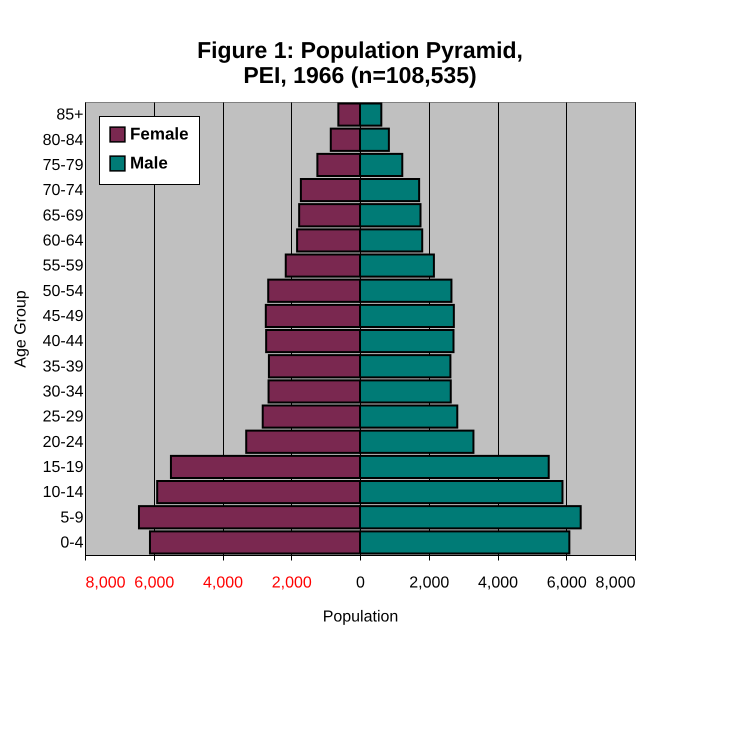 The image size is (736, 730). Describe the element at coordinates (63, 140) in the screenshot. I see `y-tick-label: 80-84` at that location.